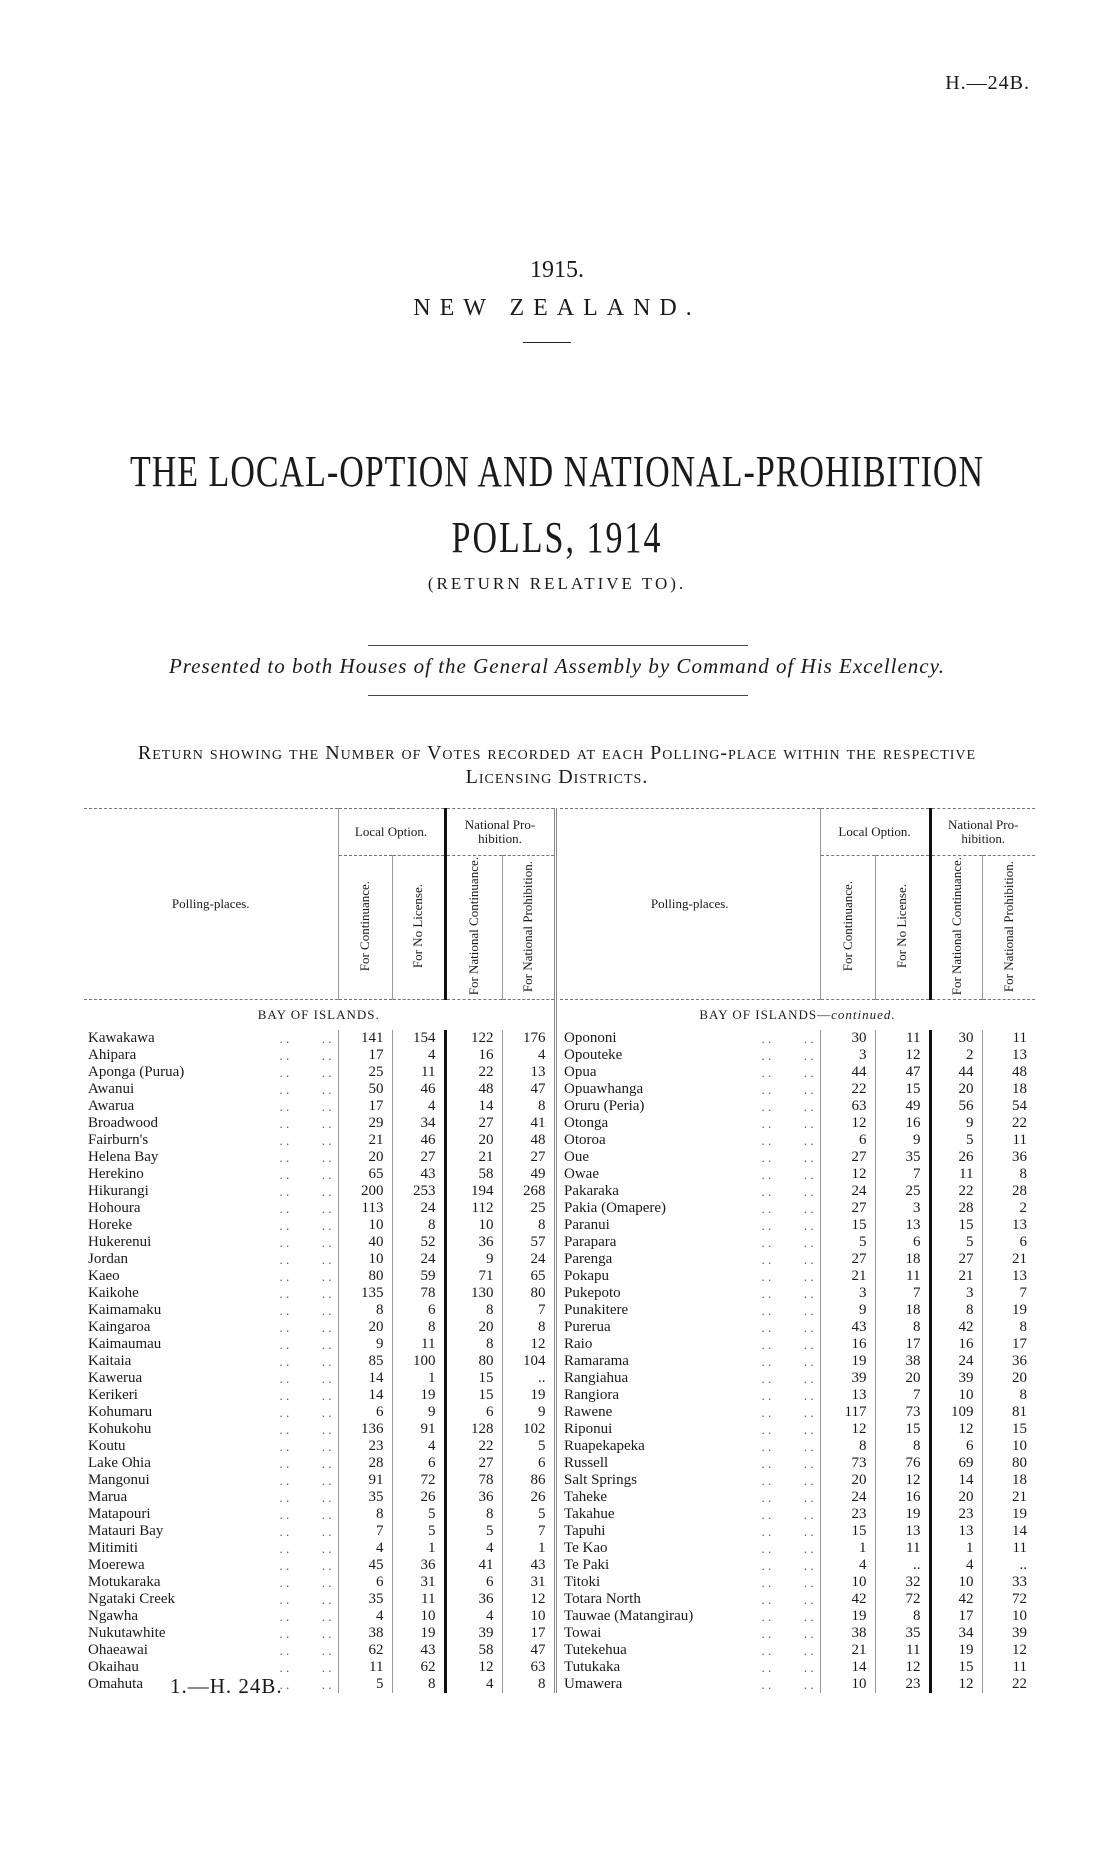 Image resolution: width=1114 pixels, height=1871 pixels. I want to click on for-continuance-cell: 13, so click(847, 1396).